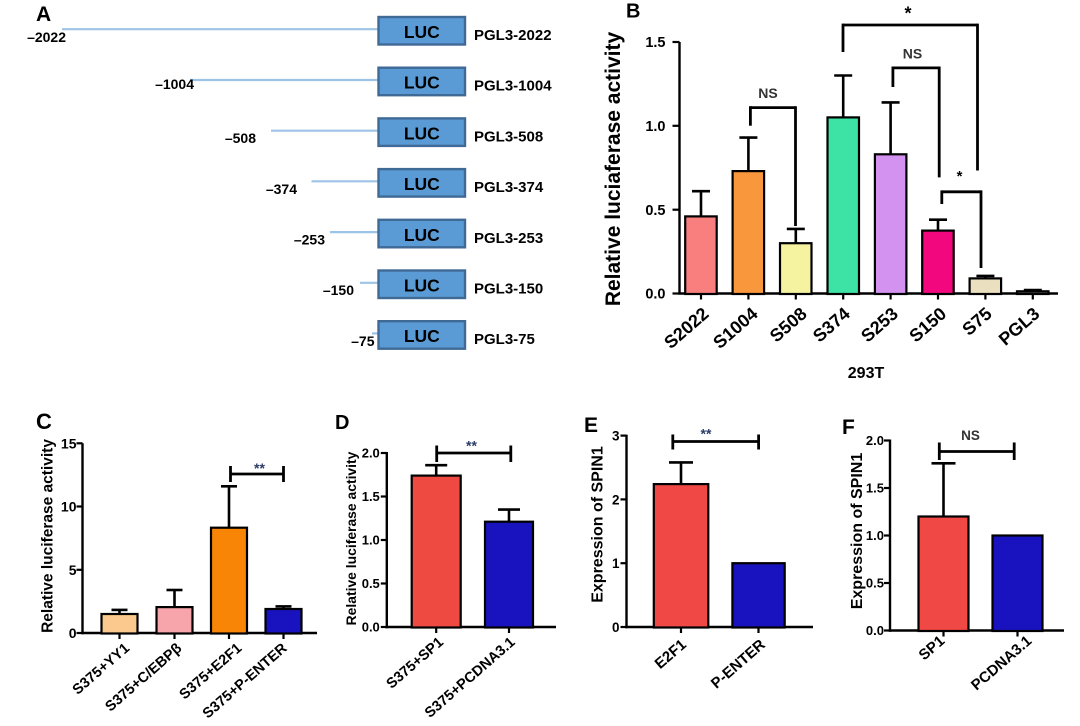 The width and height of the screenshot is (1080, 726). I want to click on svg-text: E, so click(591, 425).